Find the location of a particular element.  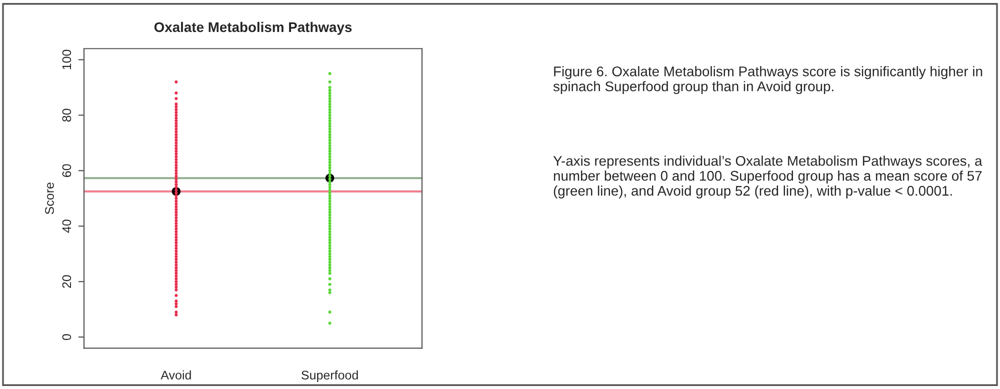

chart-title: Oxalate Metabolism Pathways is located at coordinates (253, 28).